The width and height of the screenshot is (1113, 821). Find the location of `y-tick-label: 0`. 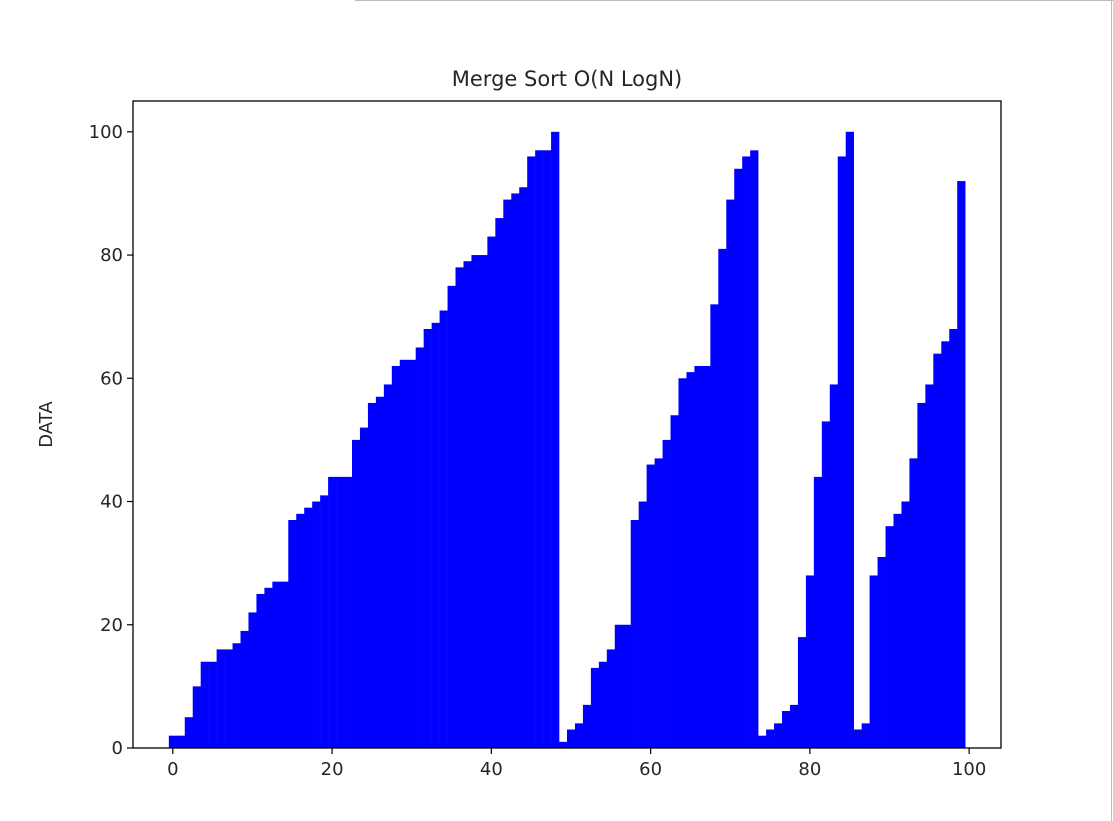

y-tick-label: 0 is located at coordinates (117, 748).